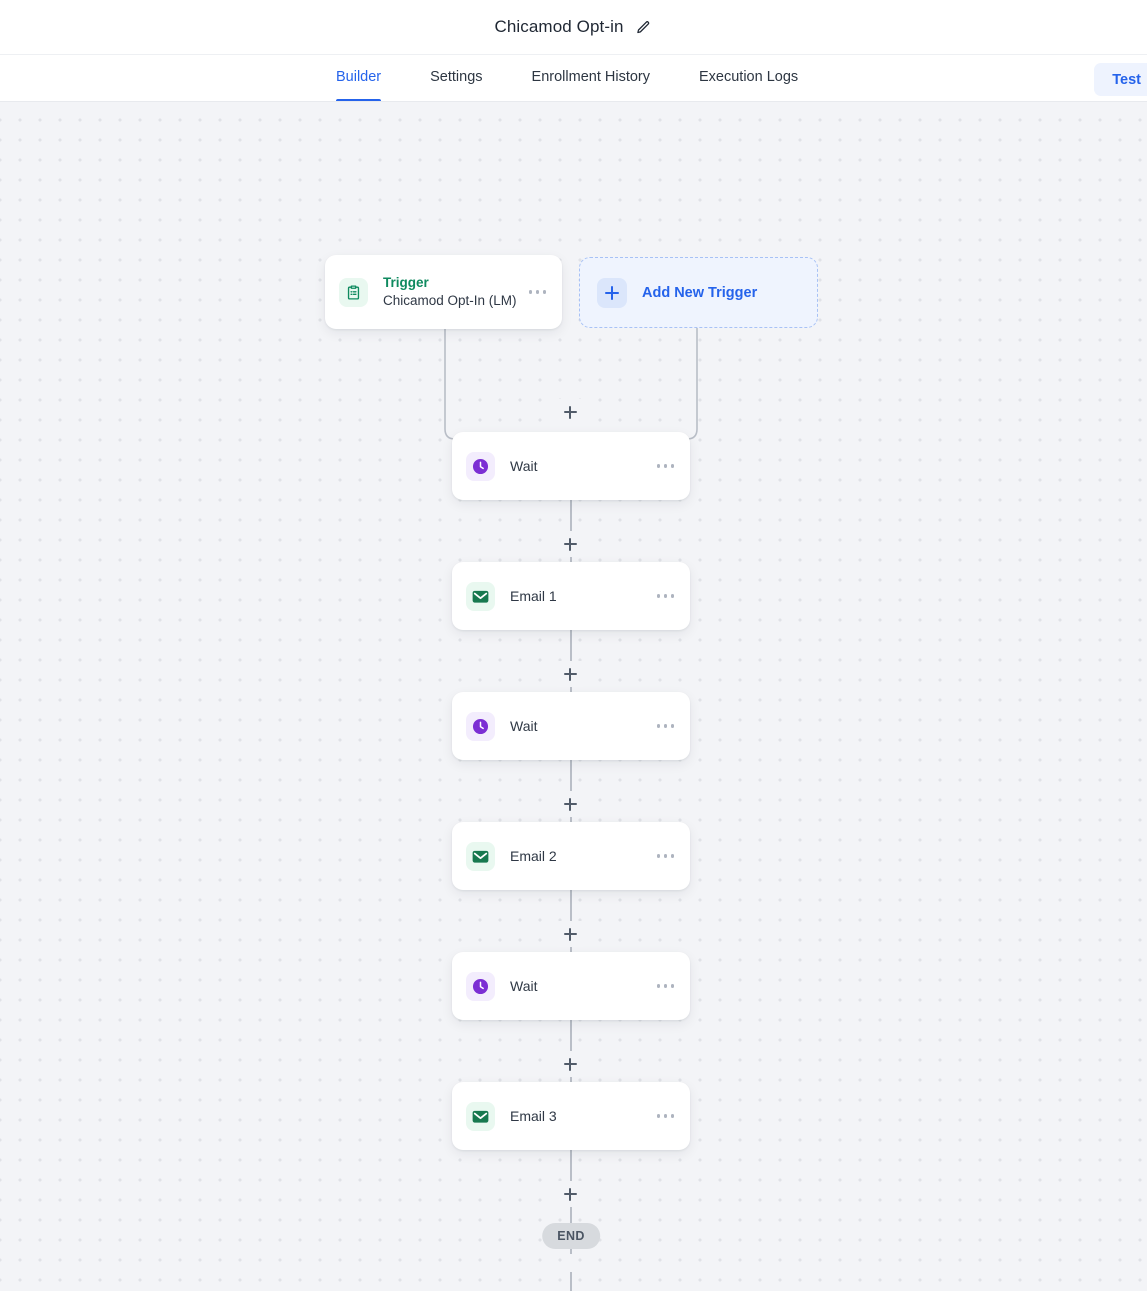 The width and height of the screenshot is (1147, 1291). Describe the element at coordinates (612, 292) in the screenshot. I see `plus-icon` at that location.